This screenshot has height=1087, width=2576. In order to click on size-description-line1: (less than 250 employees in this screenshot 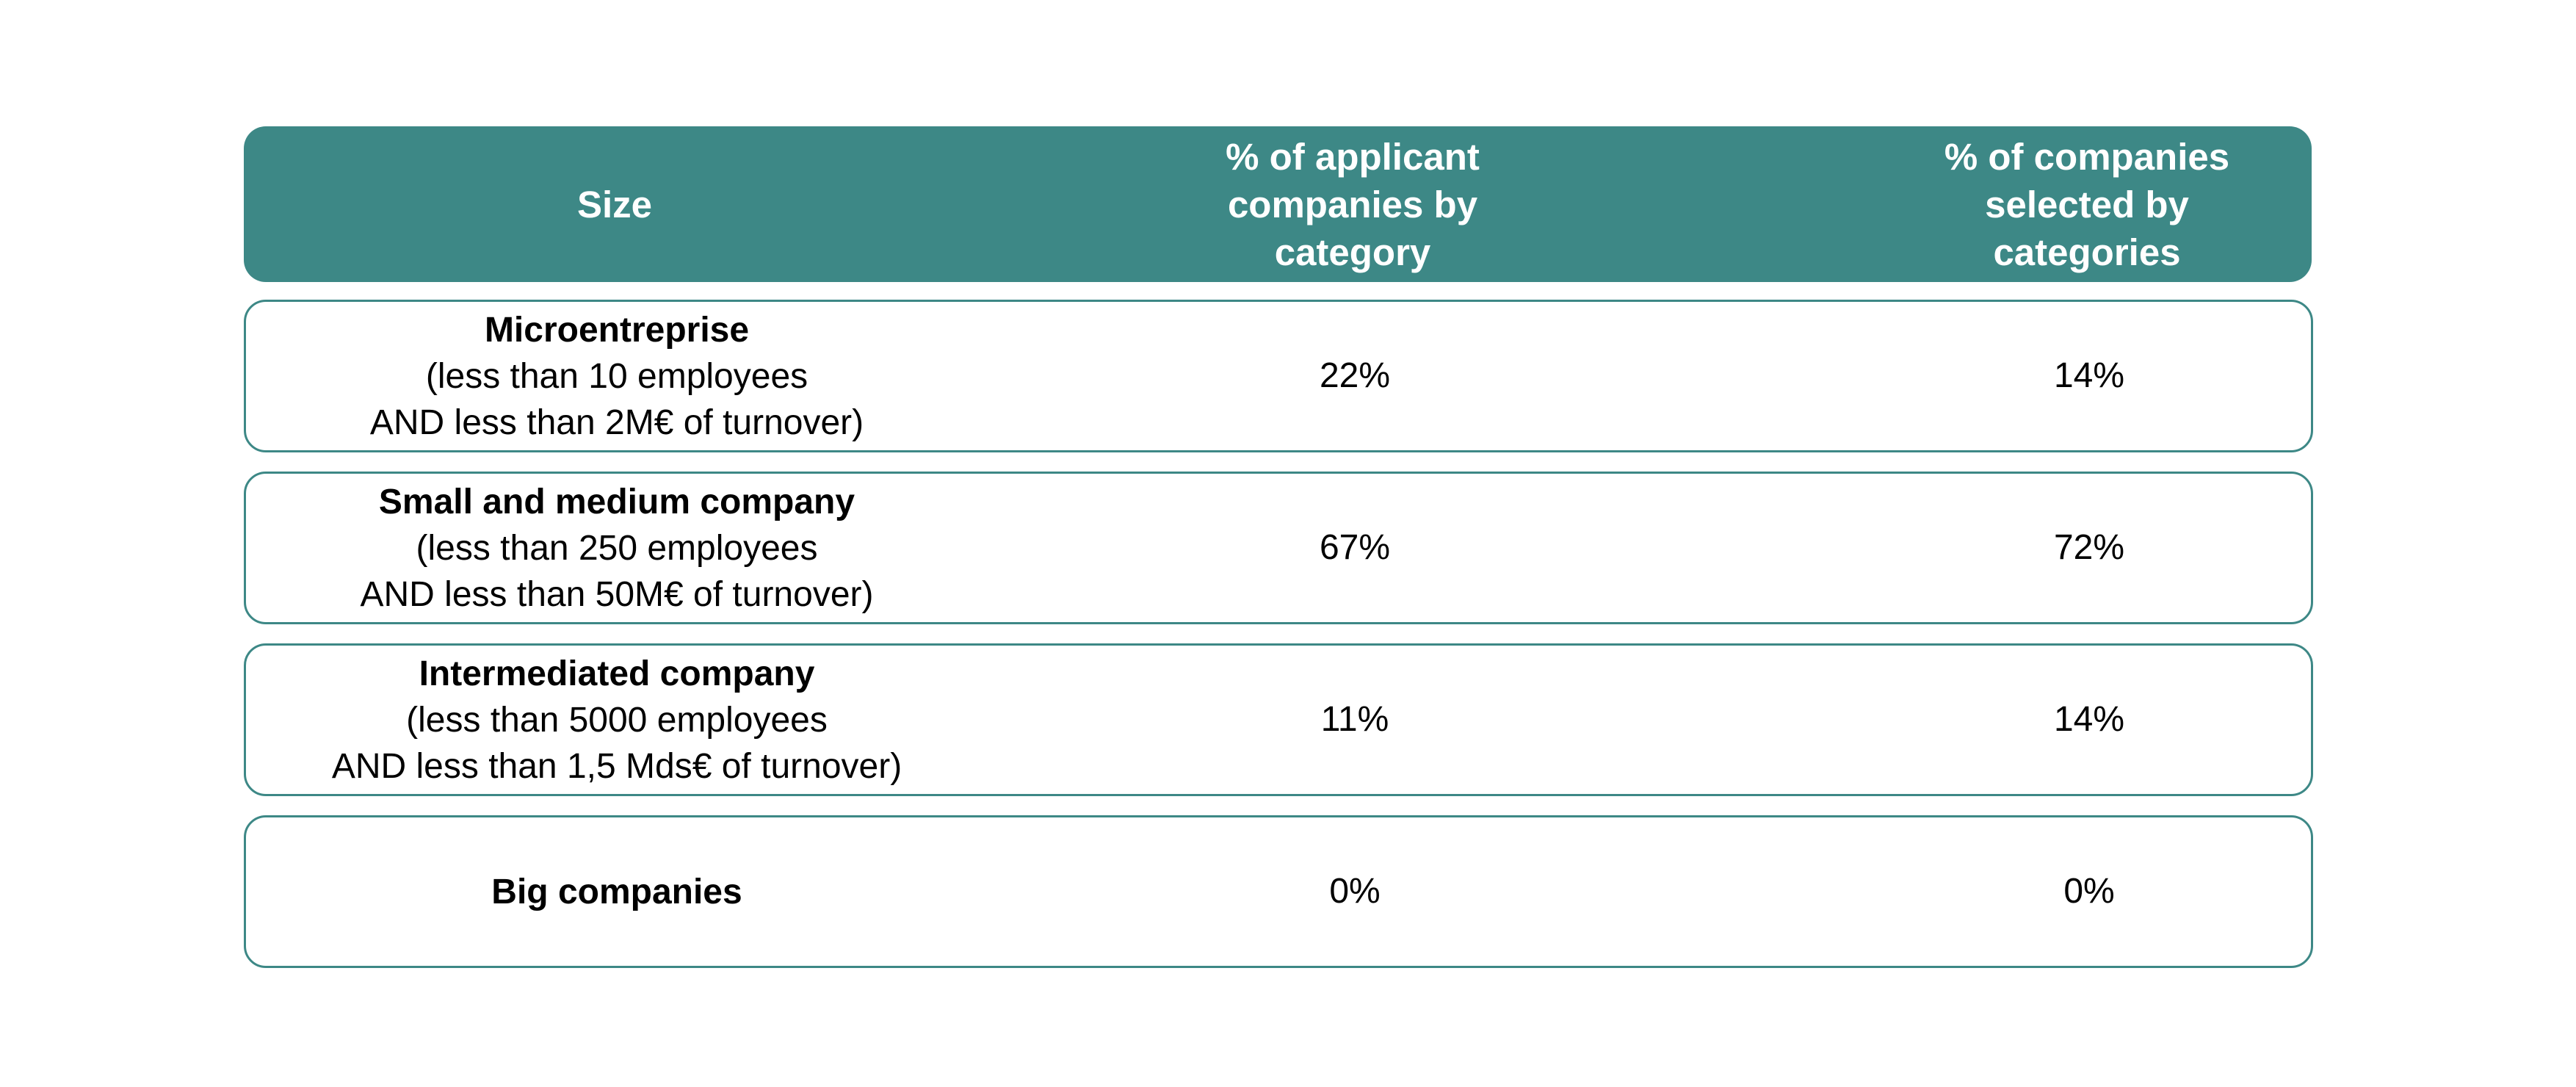, I will do `click(617, 548)`.